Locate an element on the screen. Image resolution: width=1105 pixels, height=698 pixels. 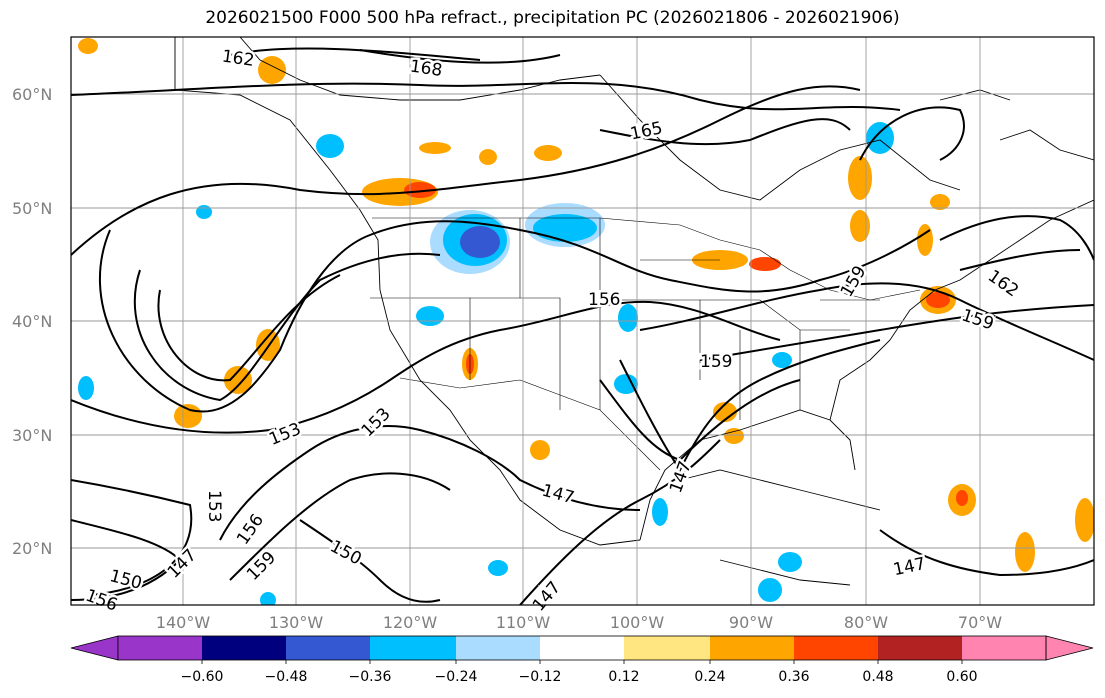
colorbar-ticks is located at coordinates (582, 662).